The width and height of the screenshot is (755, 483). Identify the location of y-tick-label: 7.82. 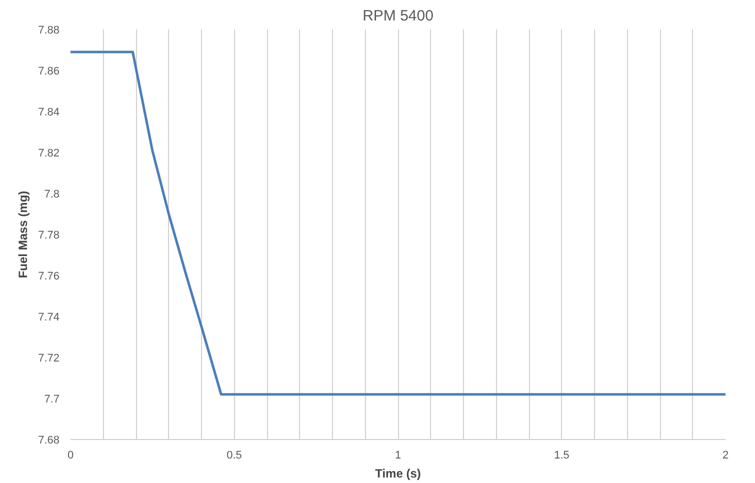
(49, 154).